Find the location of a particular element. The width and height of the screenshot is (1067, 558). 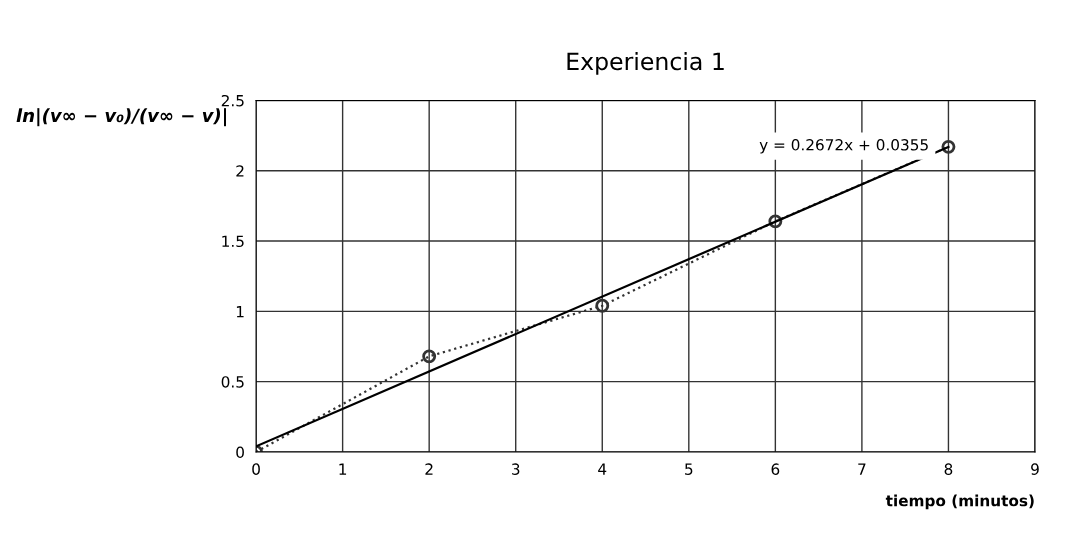

y-tick-label: 0 is located at coordinates (240, 452).